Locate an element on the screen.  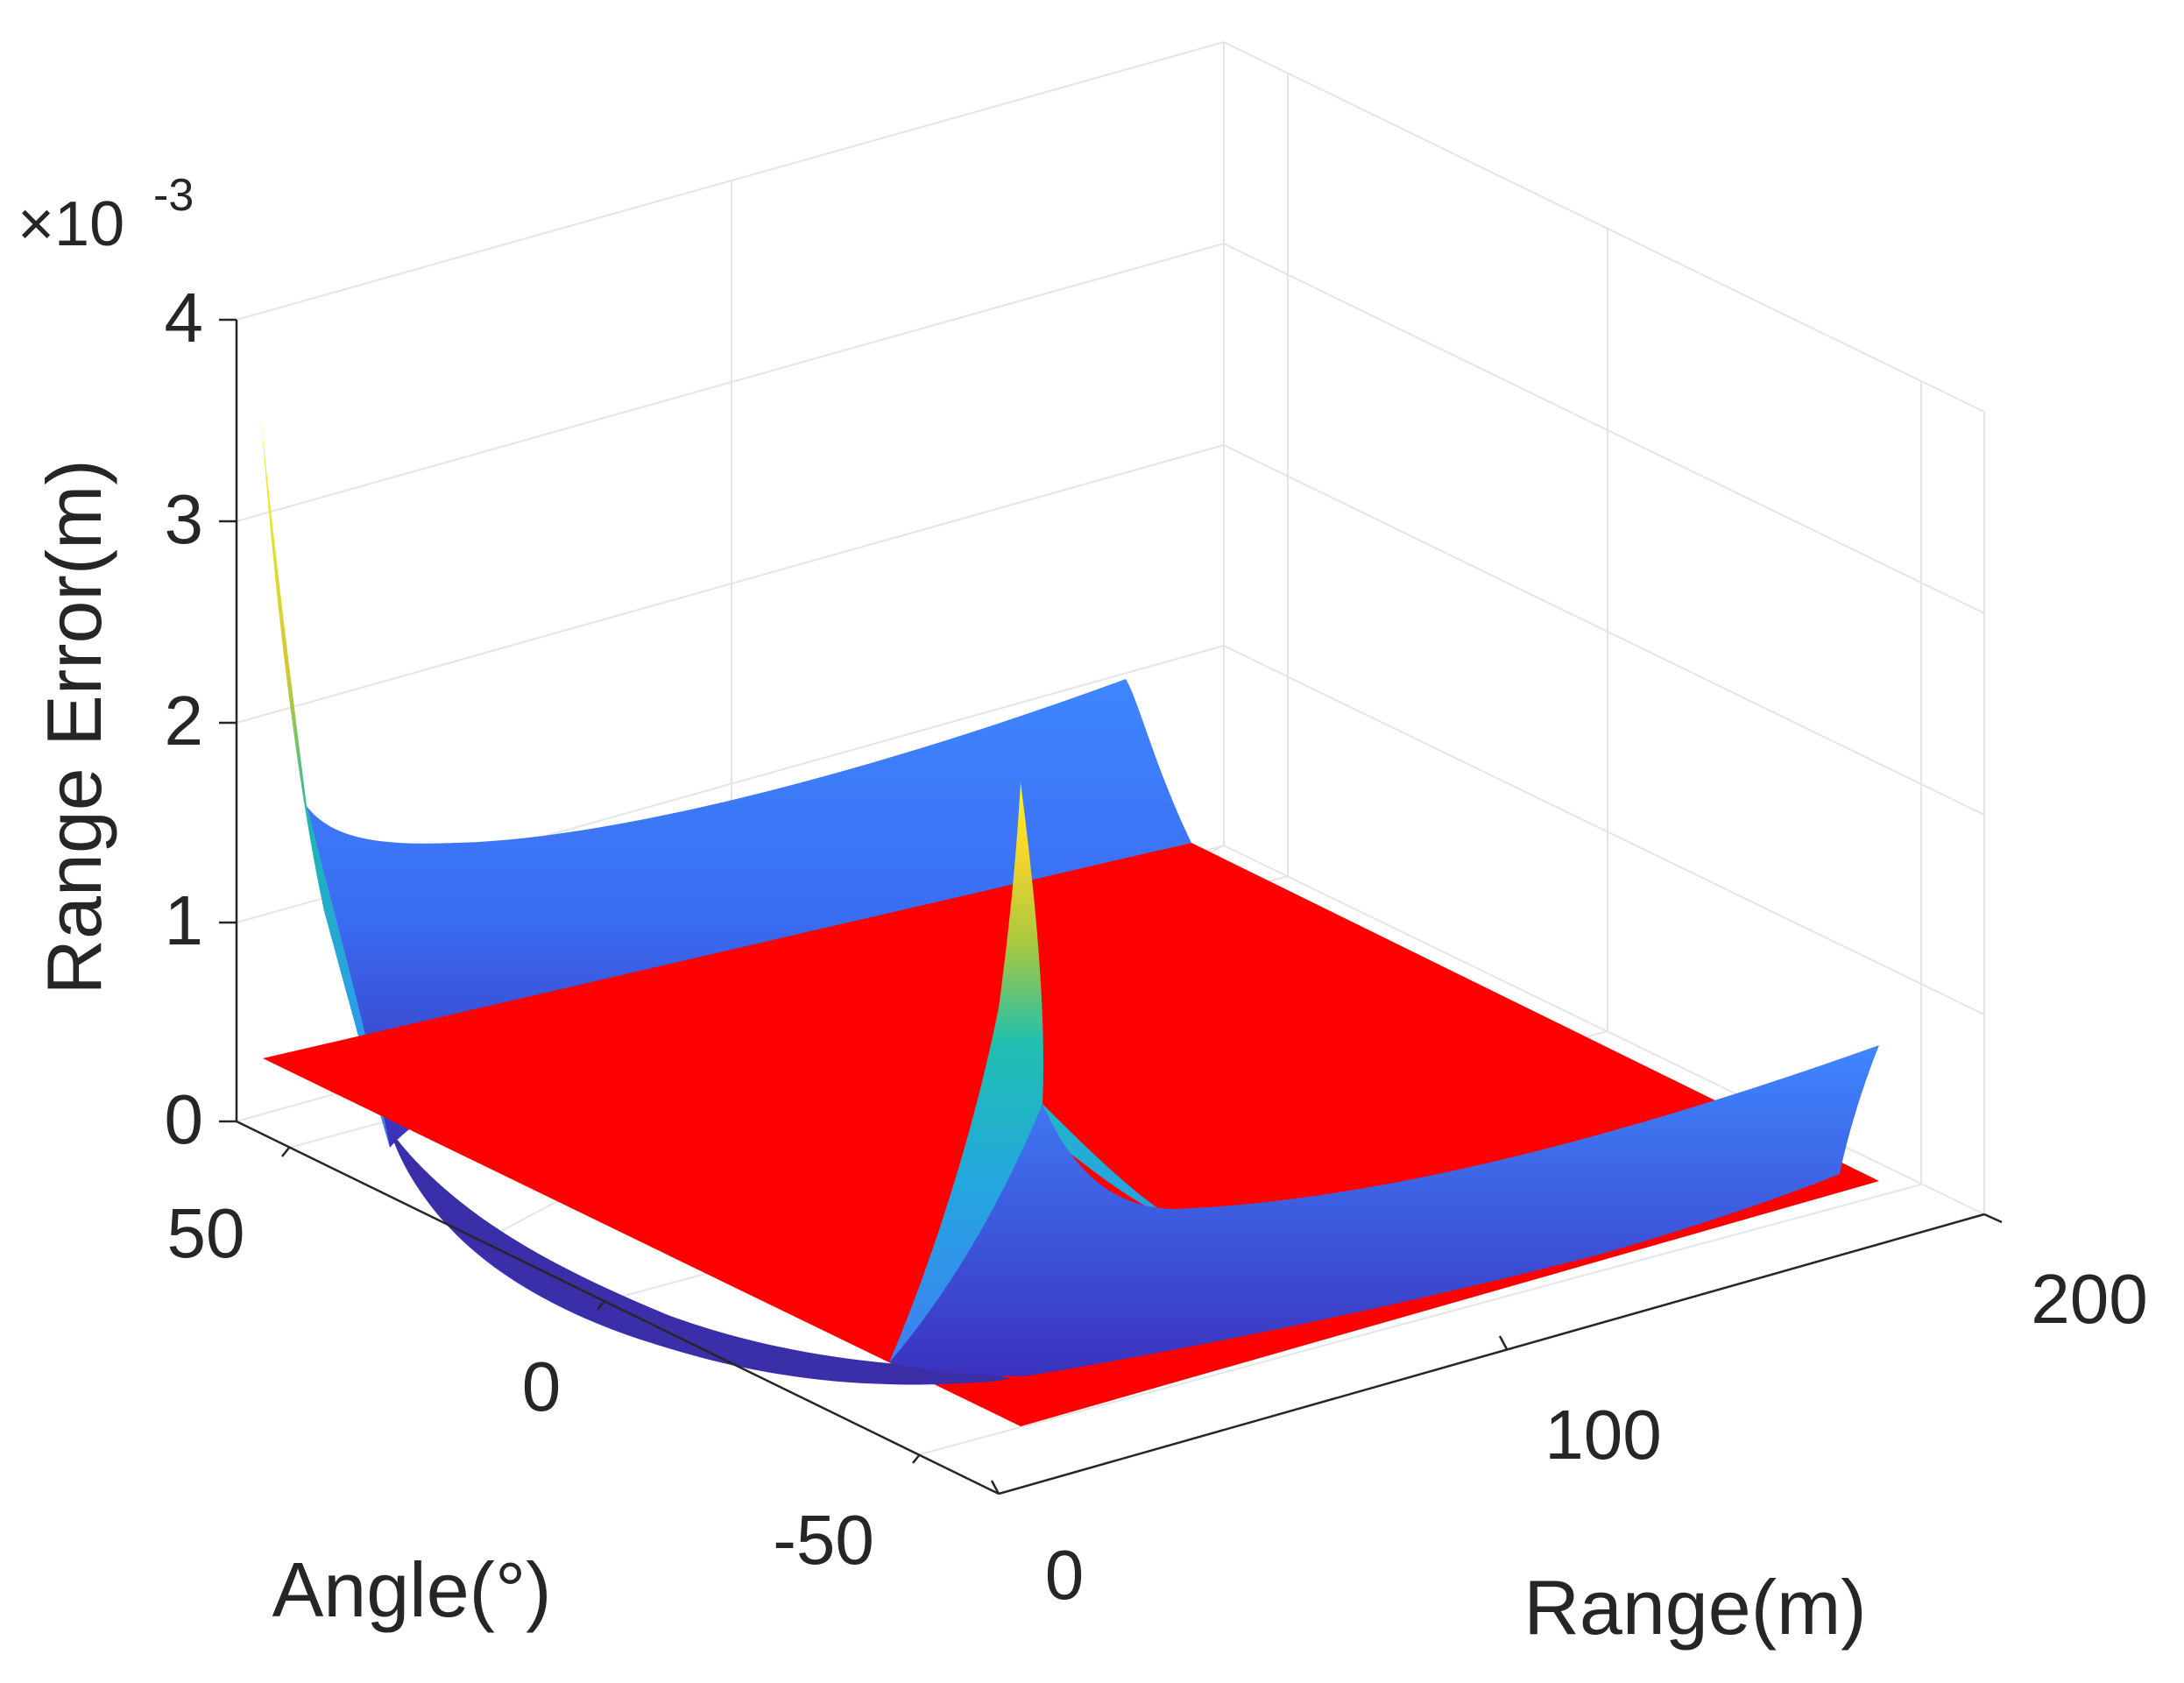
x-axis-label: Range(m) is located at coordinates (1694, 1607).